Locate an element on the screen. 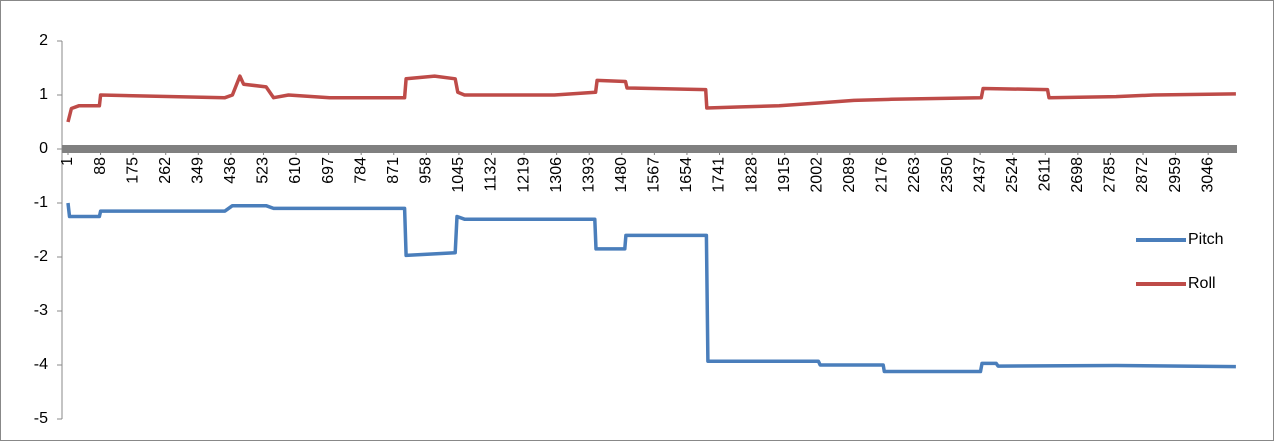 Image resolution: width=1274 pixels, height=441 pixels. x-tick-label: 2002 is located at coordinates (816, 175).